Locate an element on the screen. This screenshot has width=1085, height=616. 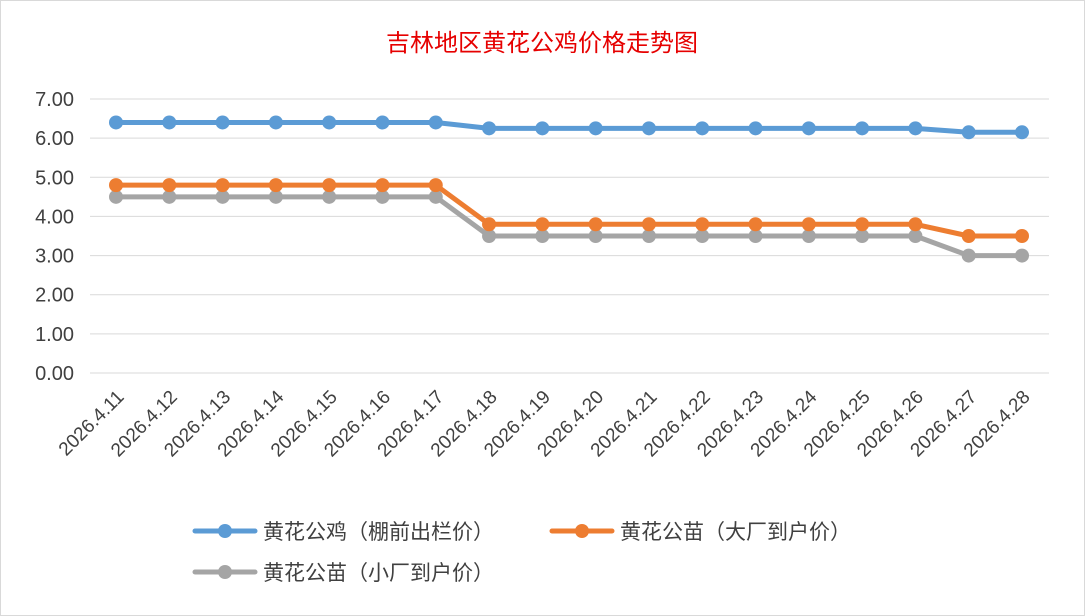
legend-label: 黄花公苗（大厂到户价） is located at coordinates (735, 532).